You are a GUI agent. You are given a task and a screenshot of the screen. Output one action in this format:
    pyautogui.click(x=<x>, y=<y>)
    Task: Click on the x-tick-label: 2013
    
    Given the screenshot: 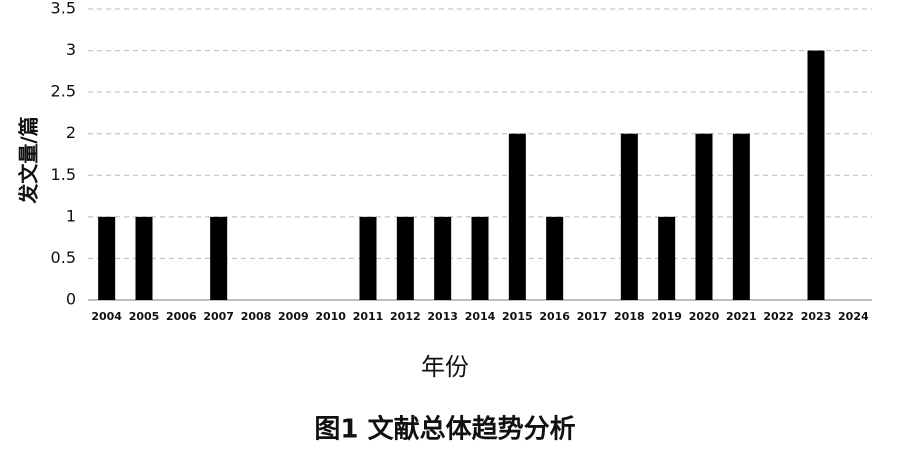 What is the action you would take?
    pyautogui.click(x=442, y=316)
    